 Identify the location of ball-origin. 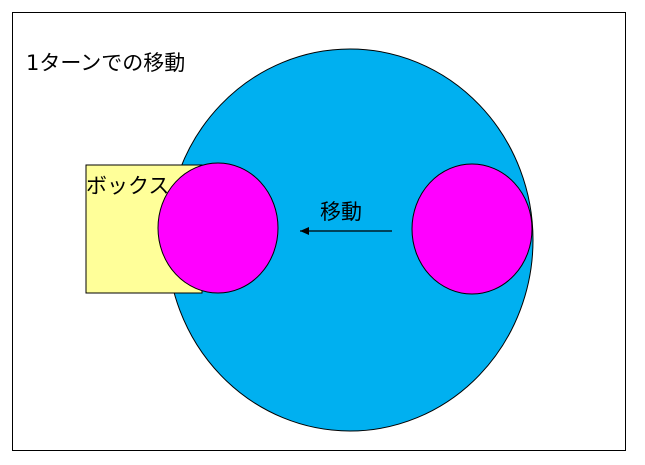
(472, 229).